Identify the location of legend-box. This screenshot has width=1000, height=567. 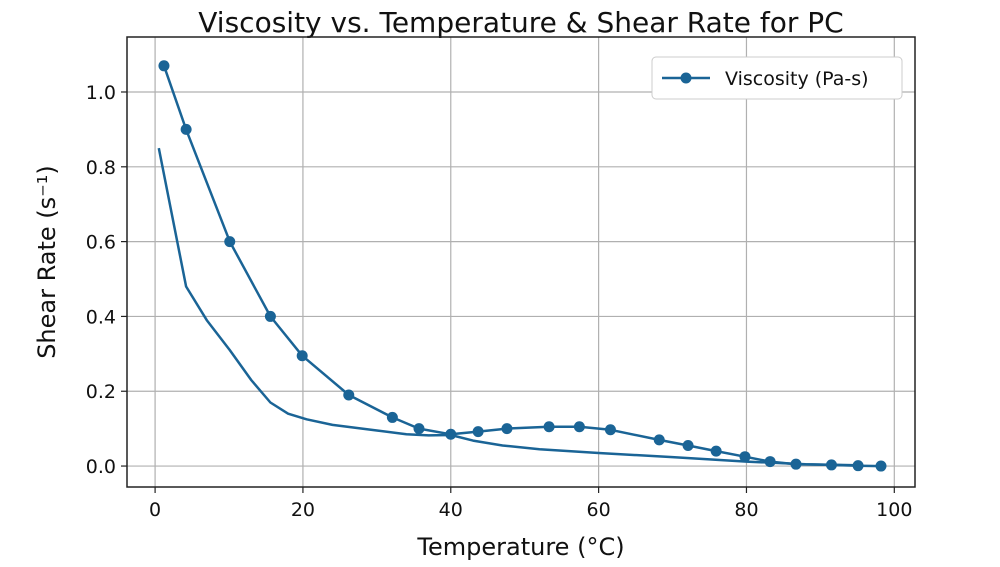
(777, 78).